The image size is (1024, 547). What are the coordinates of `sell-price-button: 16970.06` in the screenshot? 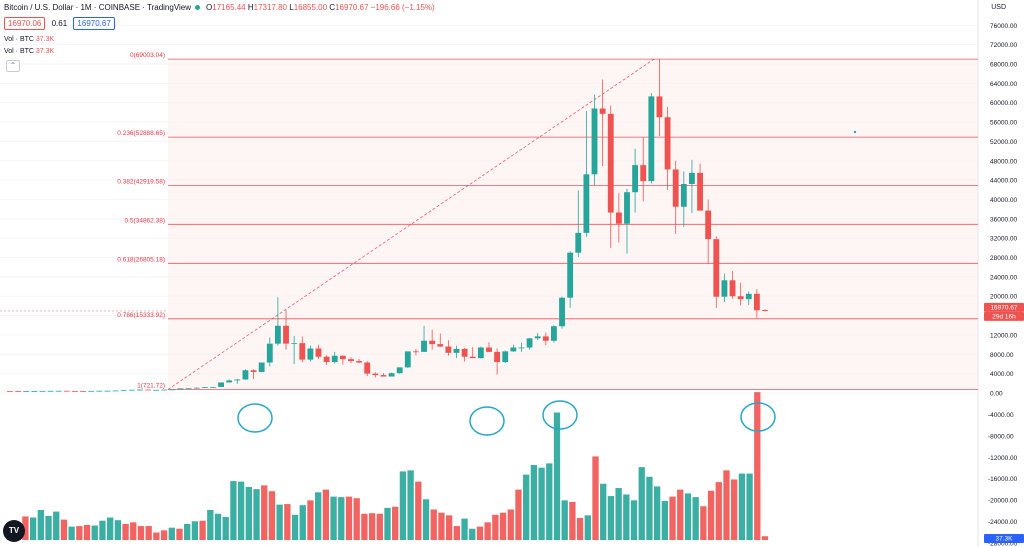 It's located at (25, 23).